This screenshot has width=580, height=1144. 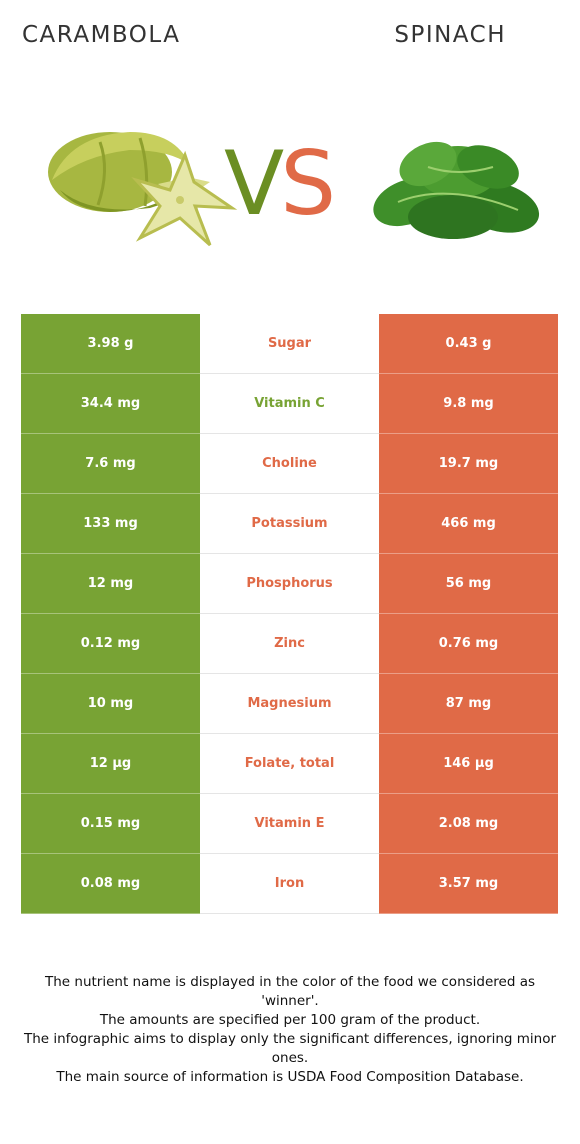 I want to click on table-row: 34.4 mg Vitamin C 9.8 mg, so click(x=289, y=404).